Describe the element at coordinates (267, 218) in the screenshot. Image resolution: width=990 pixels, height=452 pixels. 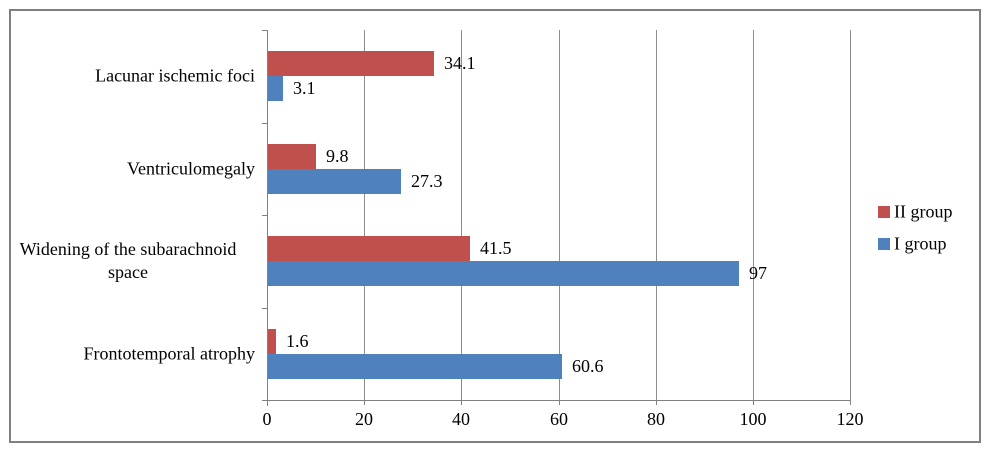
I see `y-axis-line` at that location.